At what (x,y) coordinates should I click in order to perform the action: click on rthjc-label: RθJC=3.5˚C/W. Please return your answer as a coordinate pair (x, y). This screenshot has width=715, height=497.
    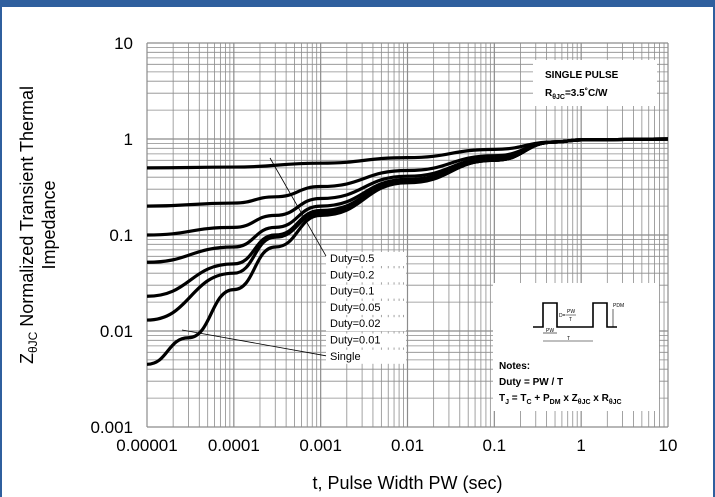
    Looking at the image, I should click on (576, 94).